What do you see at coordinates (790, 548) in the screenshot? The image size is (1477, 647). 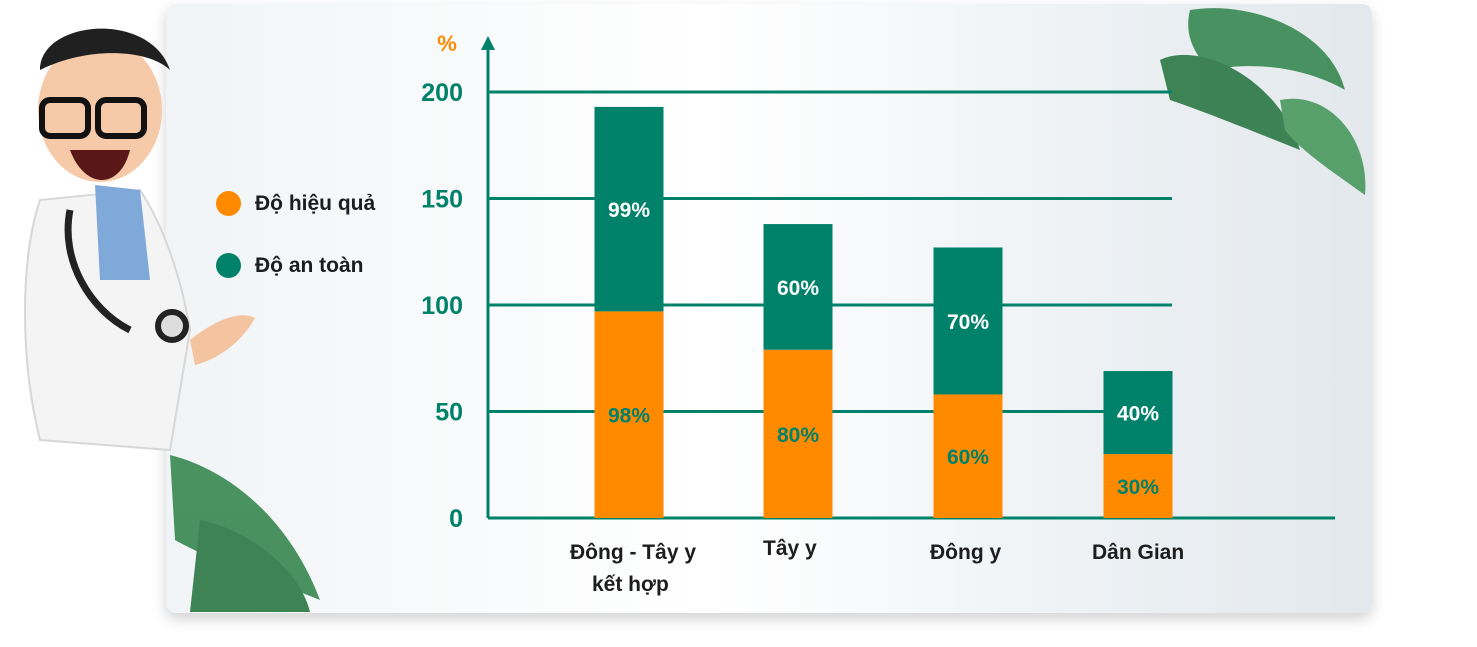 I see `x-category-label: Tây y` at bounding box center [790, 548].